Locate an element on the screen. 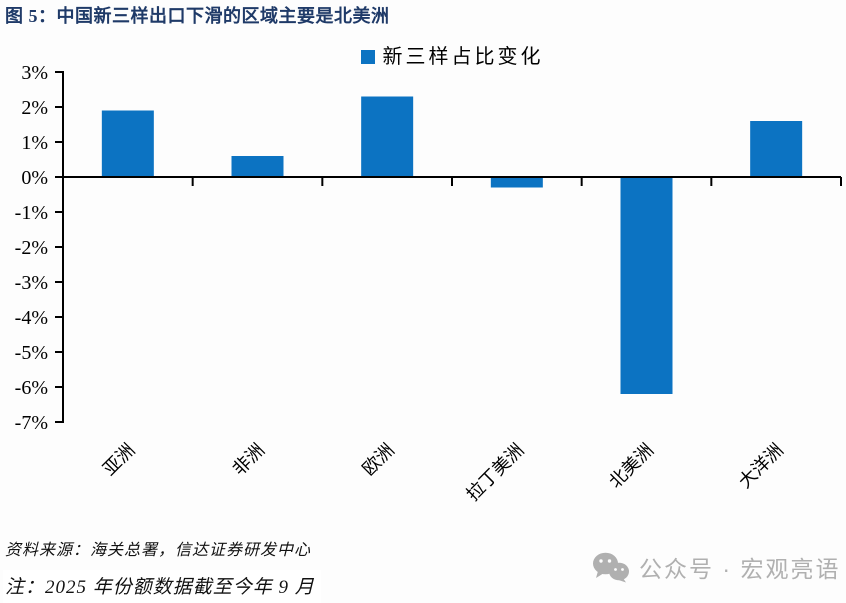 This screenshot has width=846, height=603. y-tick-label: 1% is located at coordinates (34, 143).